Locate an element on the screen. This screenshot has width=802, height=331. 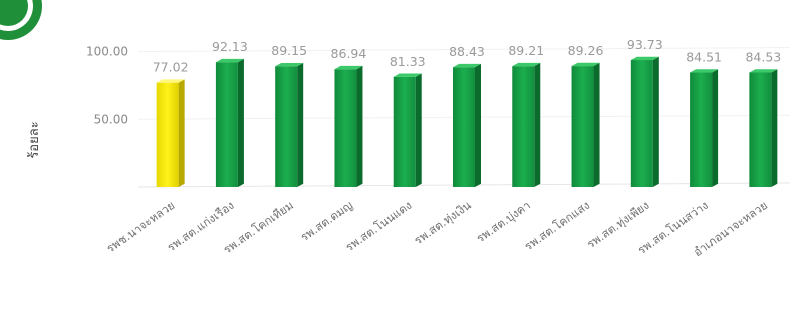
data-label: 86.94 is located at coordinates (349, 53).